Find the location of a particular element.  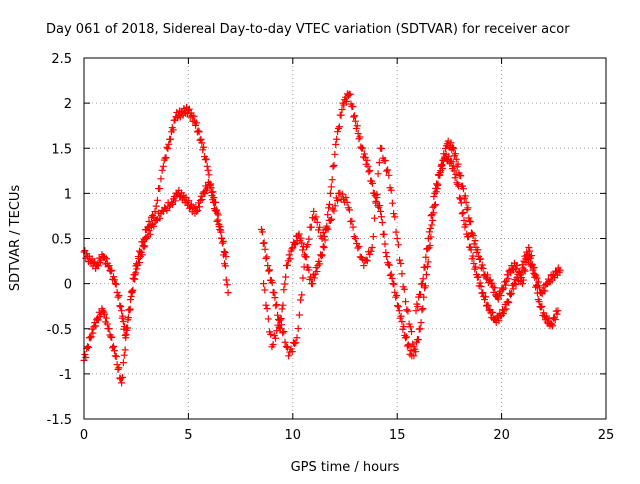

y-tick-label: 2.5 is located at coordinates (61, 59).